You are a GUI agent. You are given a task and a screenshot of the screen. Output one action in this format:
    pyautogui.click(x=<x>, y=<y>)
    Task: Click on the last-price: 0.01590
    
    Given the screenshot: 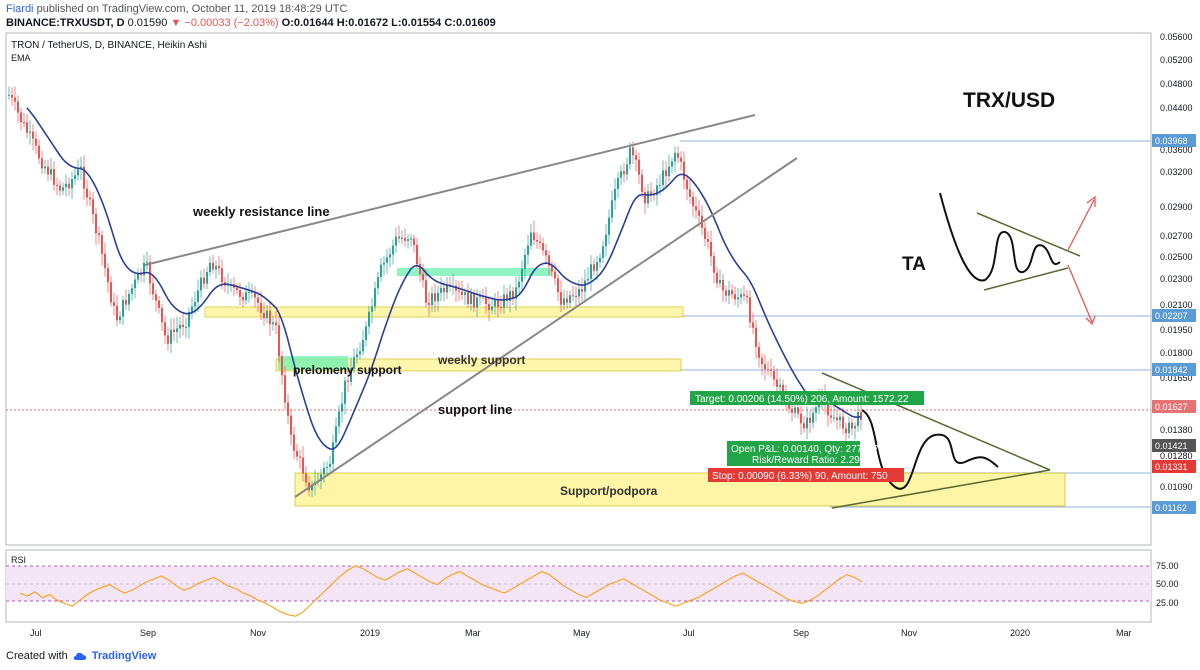 What is the action you would take?
    pyautogui.click(x=147, y=23)
    